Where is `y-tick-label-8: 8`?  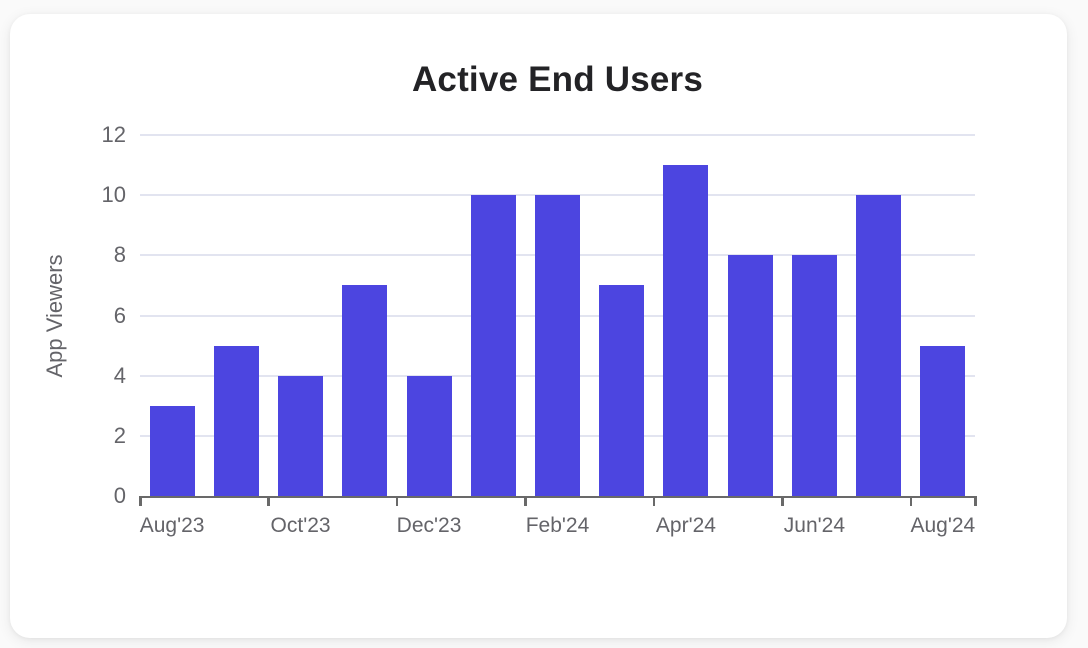 y-tick-label-8: 8 is located at coordinates (119, 255).